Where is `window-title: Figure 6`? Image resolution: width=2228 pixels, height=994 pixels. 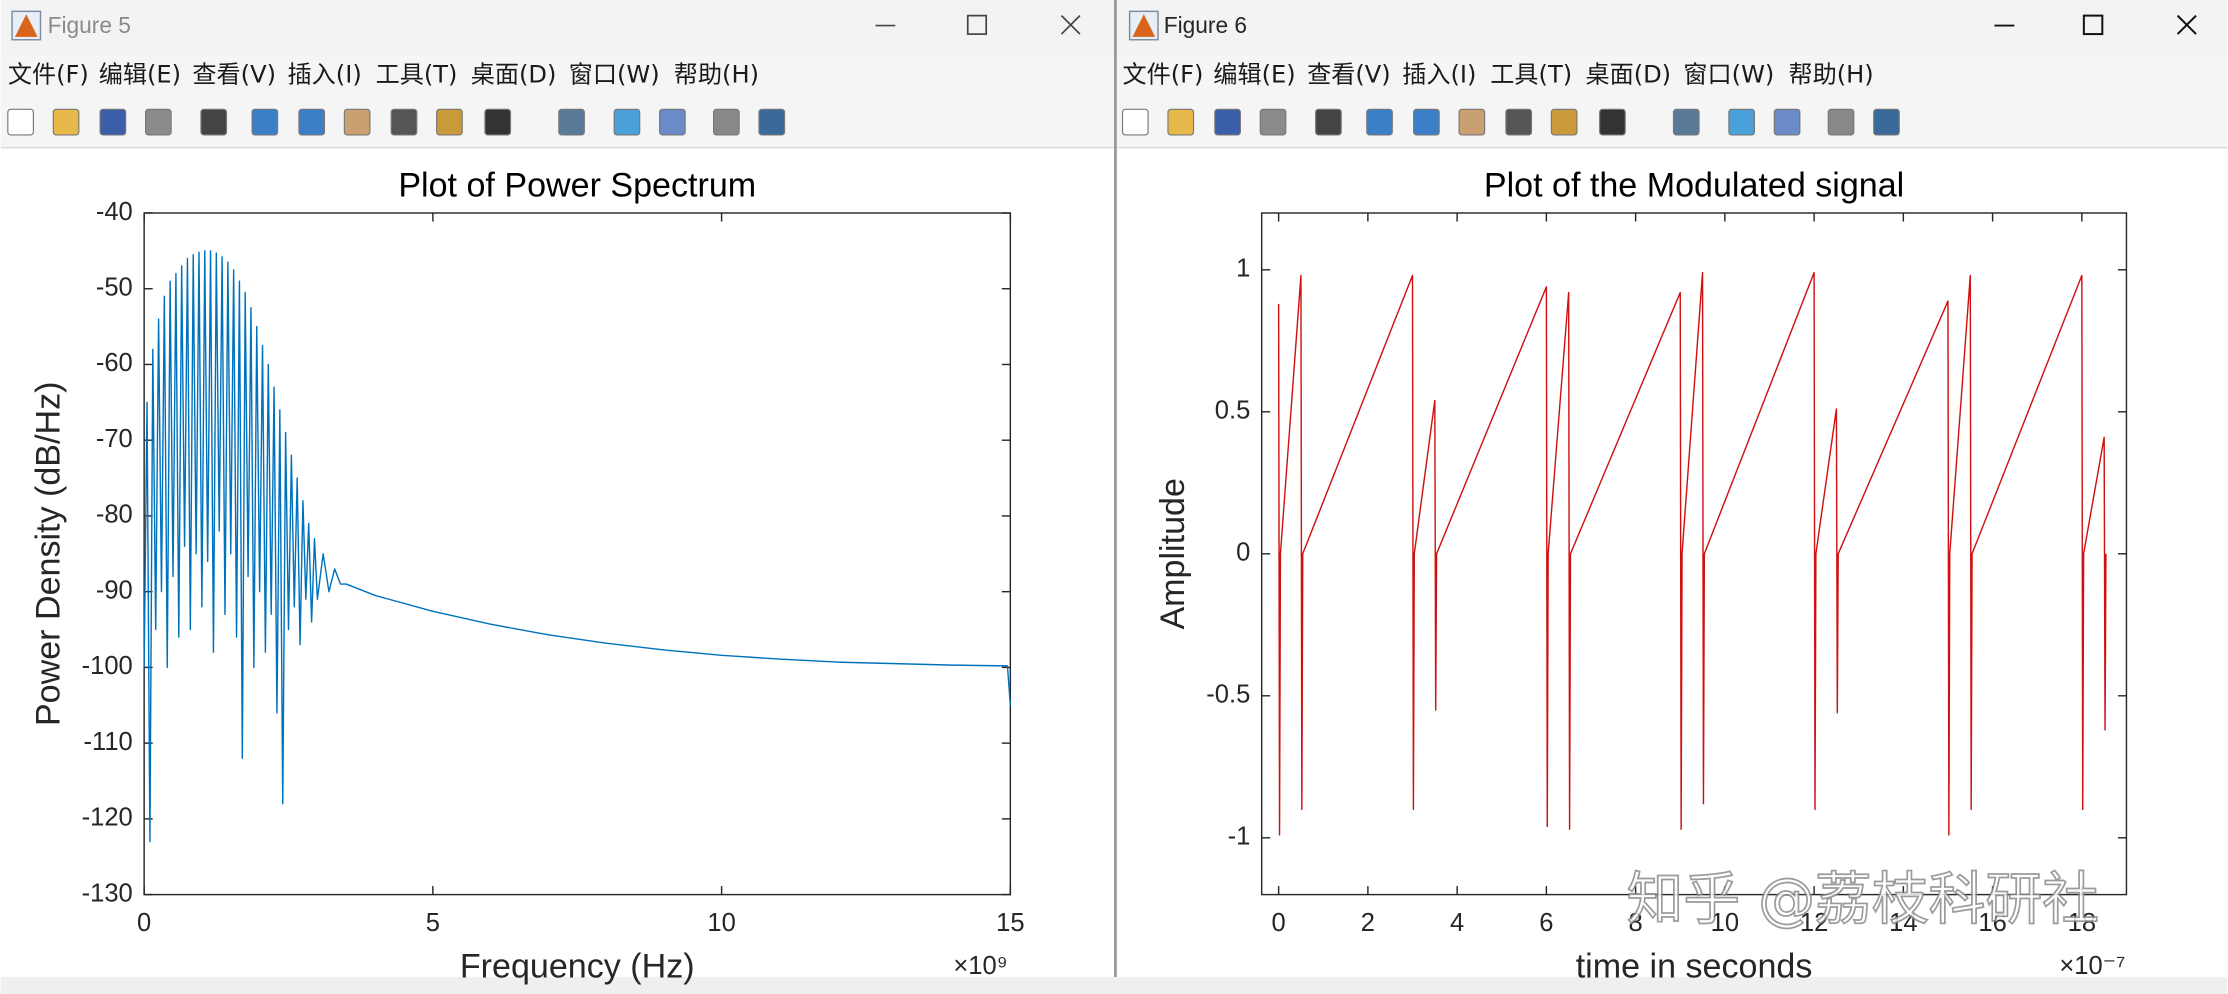 window-title: Figure 6 is located at coordinates (1205, 25).